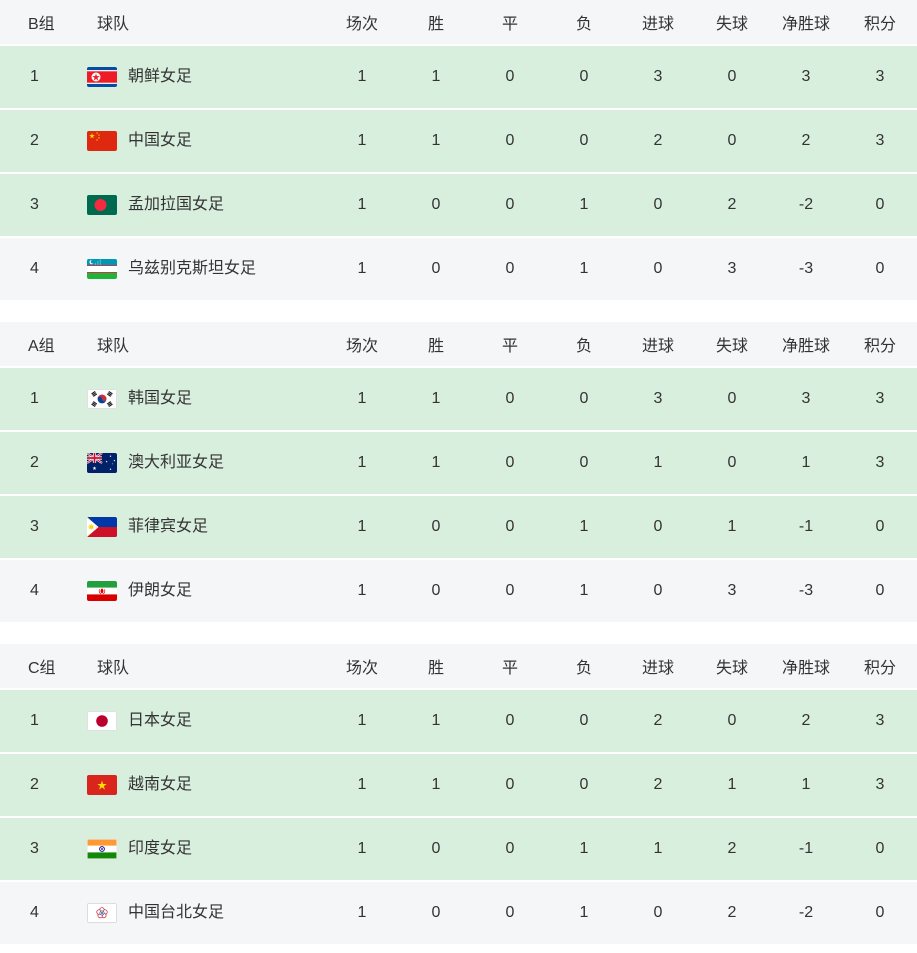  I want to click on team-cell: 中国女足, so click(195, 141).